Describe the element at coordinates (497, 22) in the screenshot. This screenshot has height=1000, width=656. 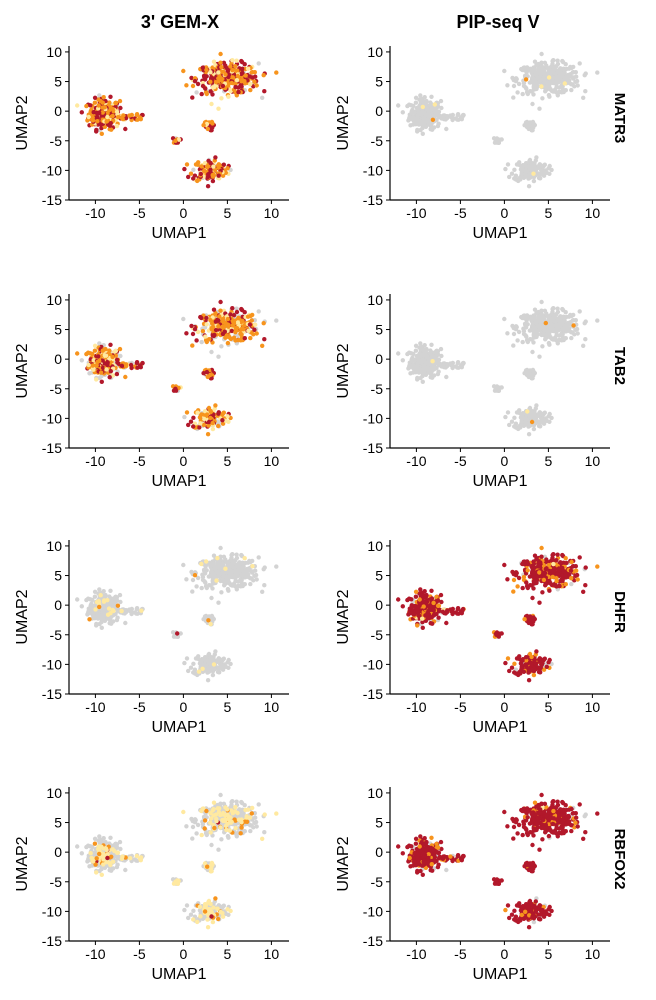
I see `column-title-pipseq: PIP-seq V` at that location.